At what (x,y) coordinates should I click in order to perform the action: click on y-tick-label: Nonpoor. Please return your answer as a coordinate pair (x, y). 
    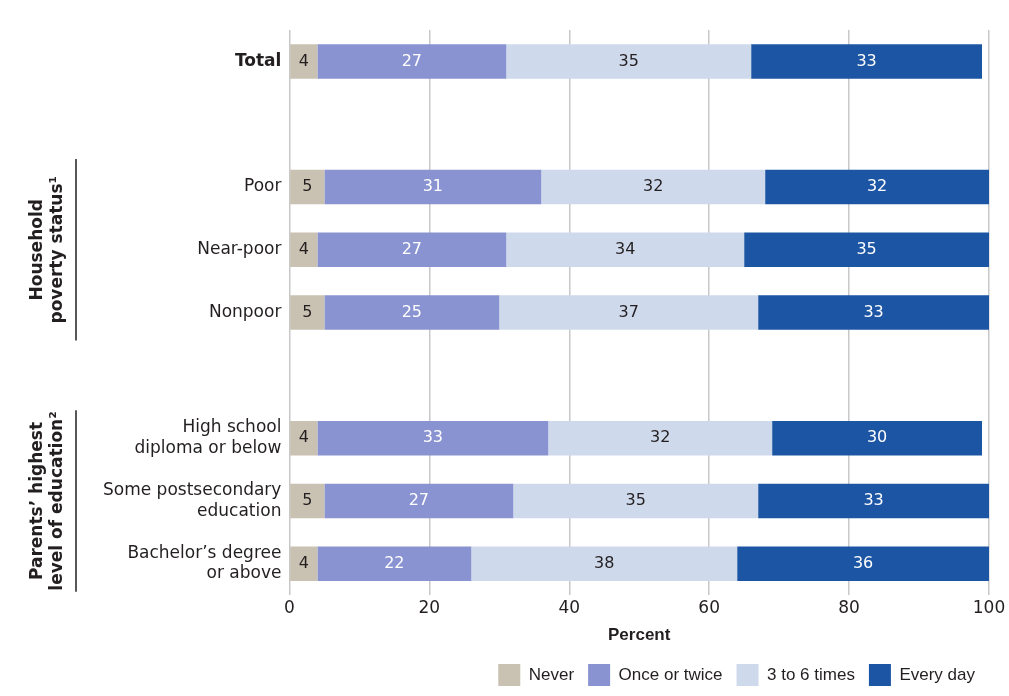
    Looking at the image, I should click on (245, 311).